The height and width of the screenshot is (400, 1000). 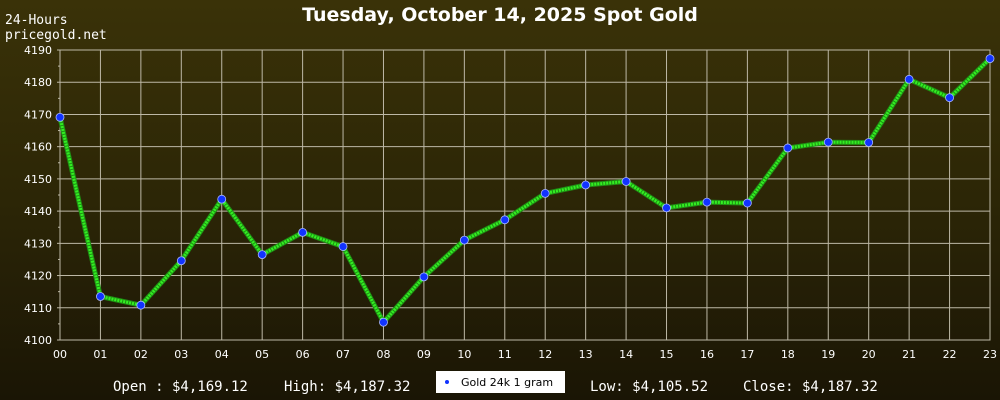 I want to click on x-tick-label: 06, so click(x=303, y=354).